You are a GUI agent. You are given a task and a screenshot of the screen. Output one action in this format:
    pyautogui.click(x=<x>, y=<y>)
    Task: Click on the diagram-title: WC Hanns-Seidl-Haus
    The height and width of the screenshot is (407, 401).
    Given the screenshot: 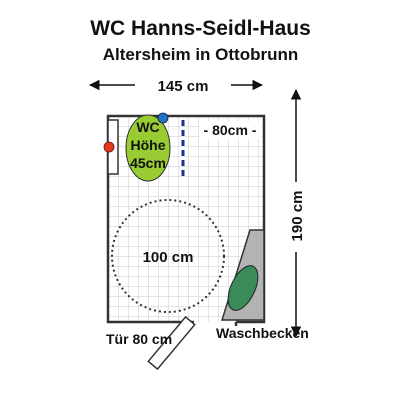 What is the action you would take?
    pyautogui.click(x=200, y=28)
    